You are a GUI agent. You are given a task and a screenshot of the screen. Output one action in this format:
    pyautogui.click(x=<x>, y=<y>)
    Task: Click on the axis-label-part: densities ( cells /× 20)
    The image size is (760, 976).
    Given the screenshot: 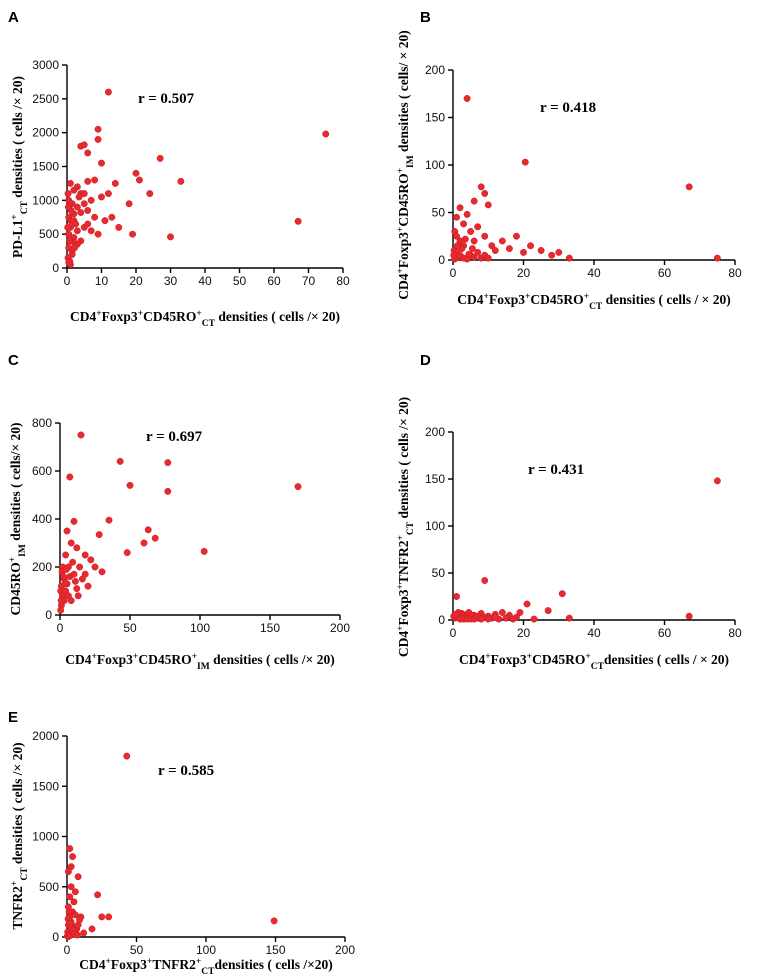 What is the action you would take?
    pyautogui.click(x=17, y=804)
    